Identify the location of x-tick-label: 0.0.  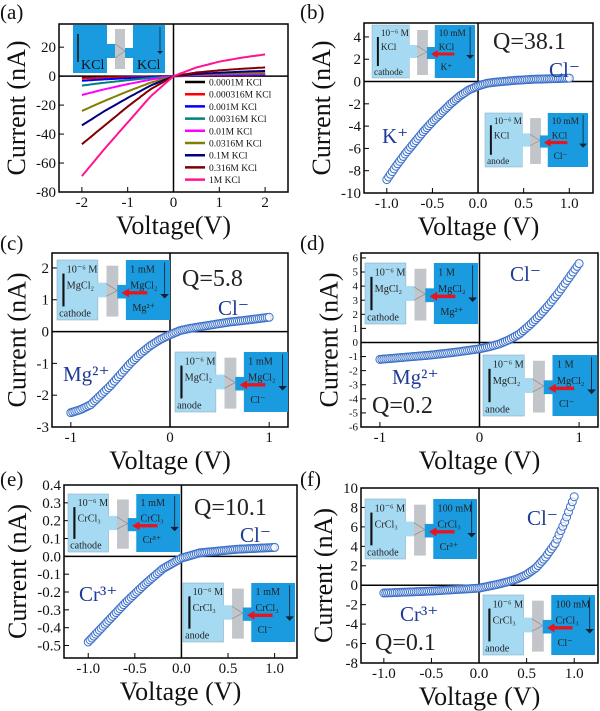
(478, 204).